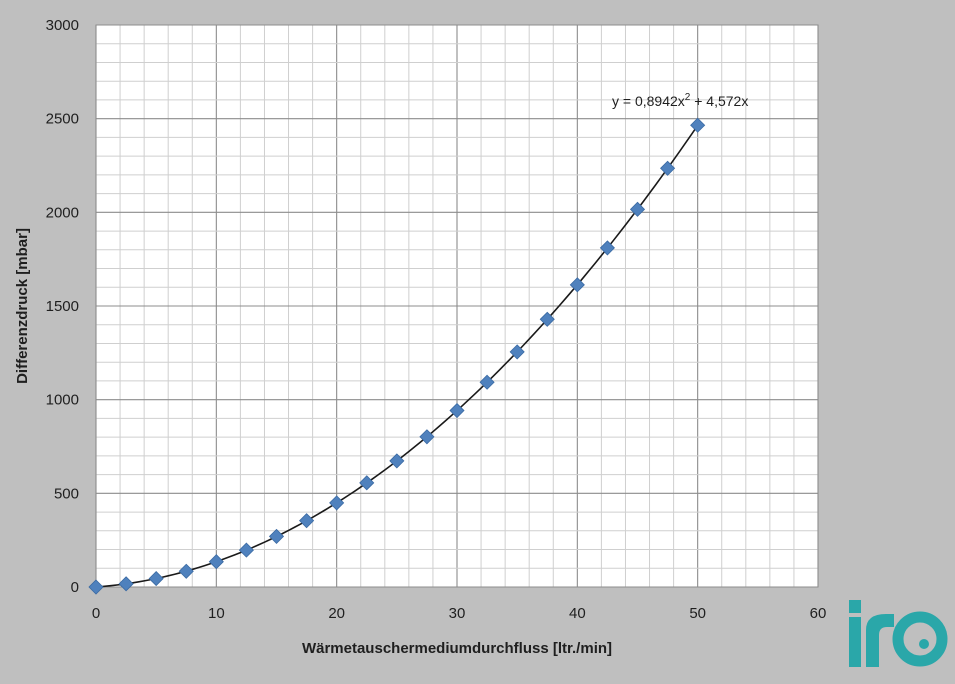  Describe the element at coordinates (22, 306) in the screenshot. I see `y-axis-title: Differenzdruck [mbar]` at that location.